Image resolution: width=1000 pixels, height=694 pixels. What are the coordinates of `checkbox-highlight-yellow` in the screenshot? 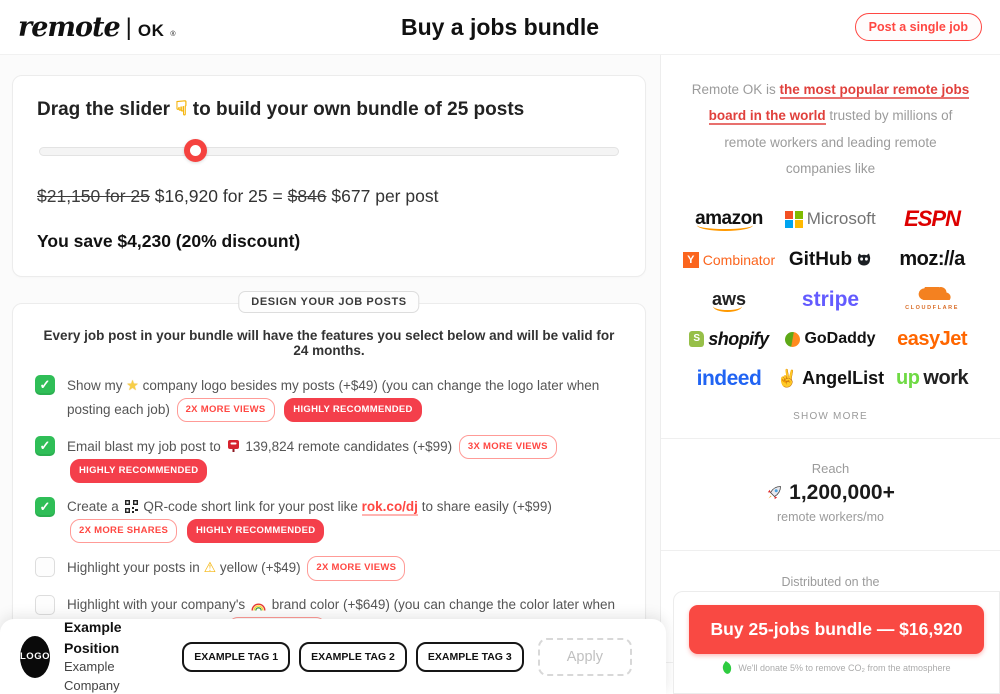 It's located at (45, 567).